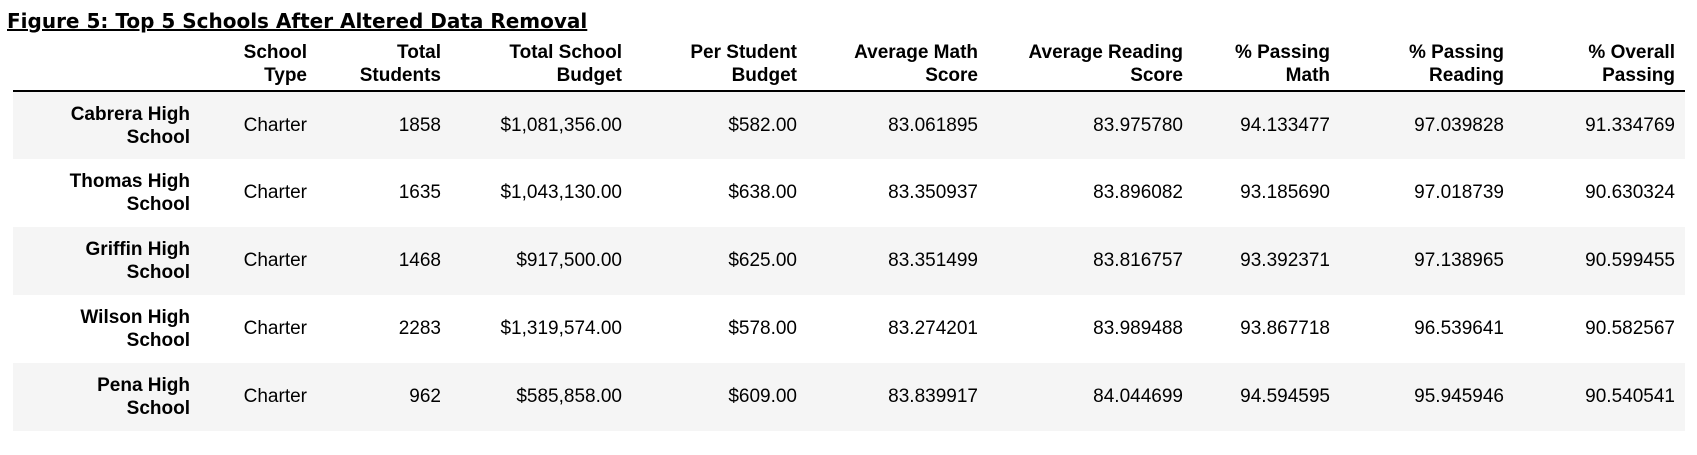 This screenshot has width=1697, height=455. What do you see at coordinates (933, 260) in the screenshot?
I see `table-cell: 83.351499` at bounding box center [933, 260].